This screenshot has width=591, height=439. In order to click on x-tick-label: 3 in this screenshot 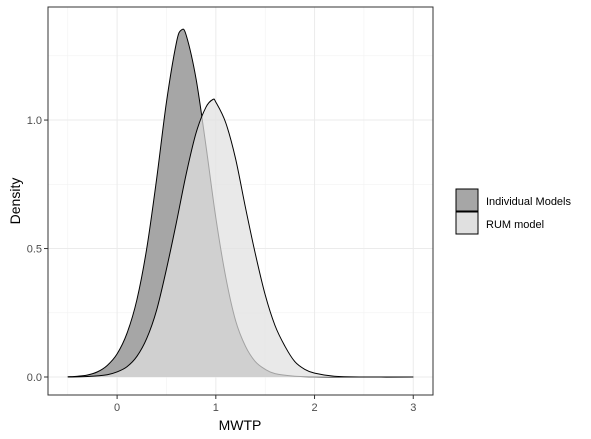, I will do `click(413, 408)`.